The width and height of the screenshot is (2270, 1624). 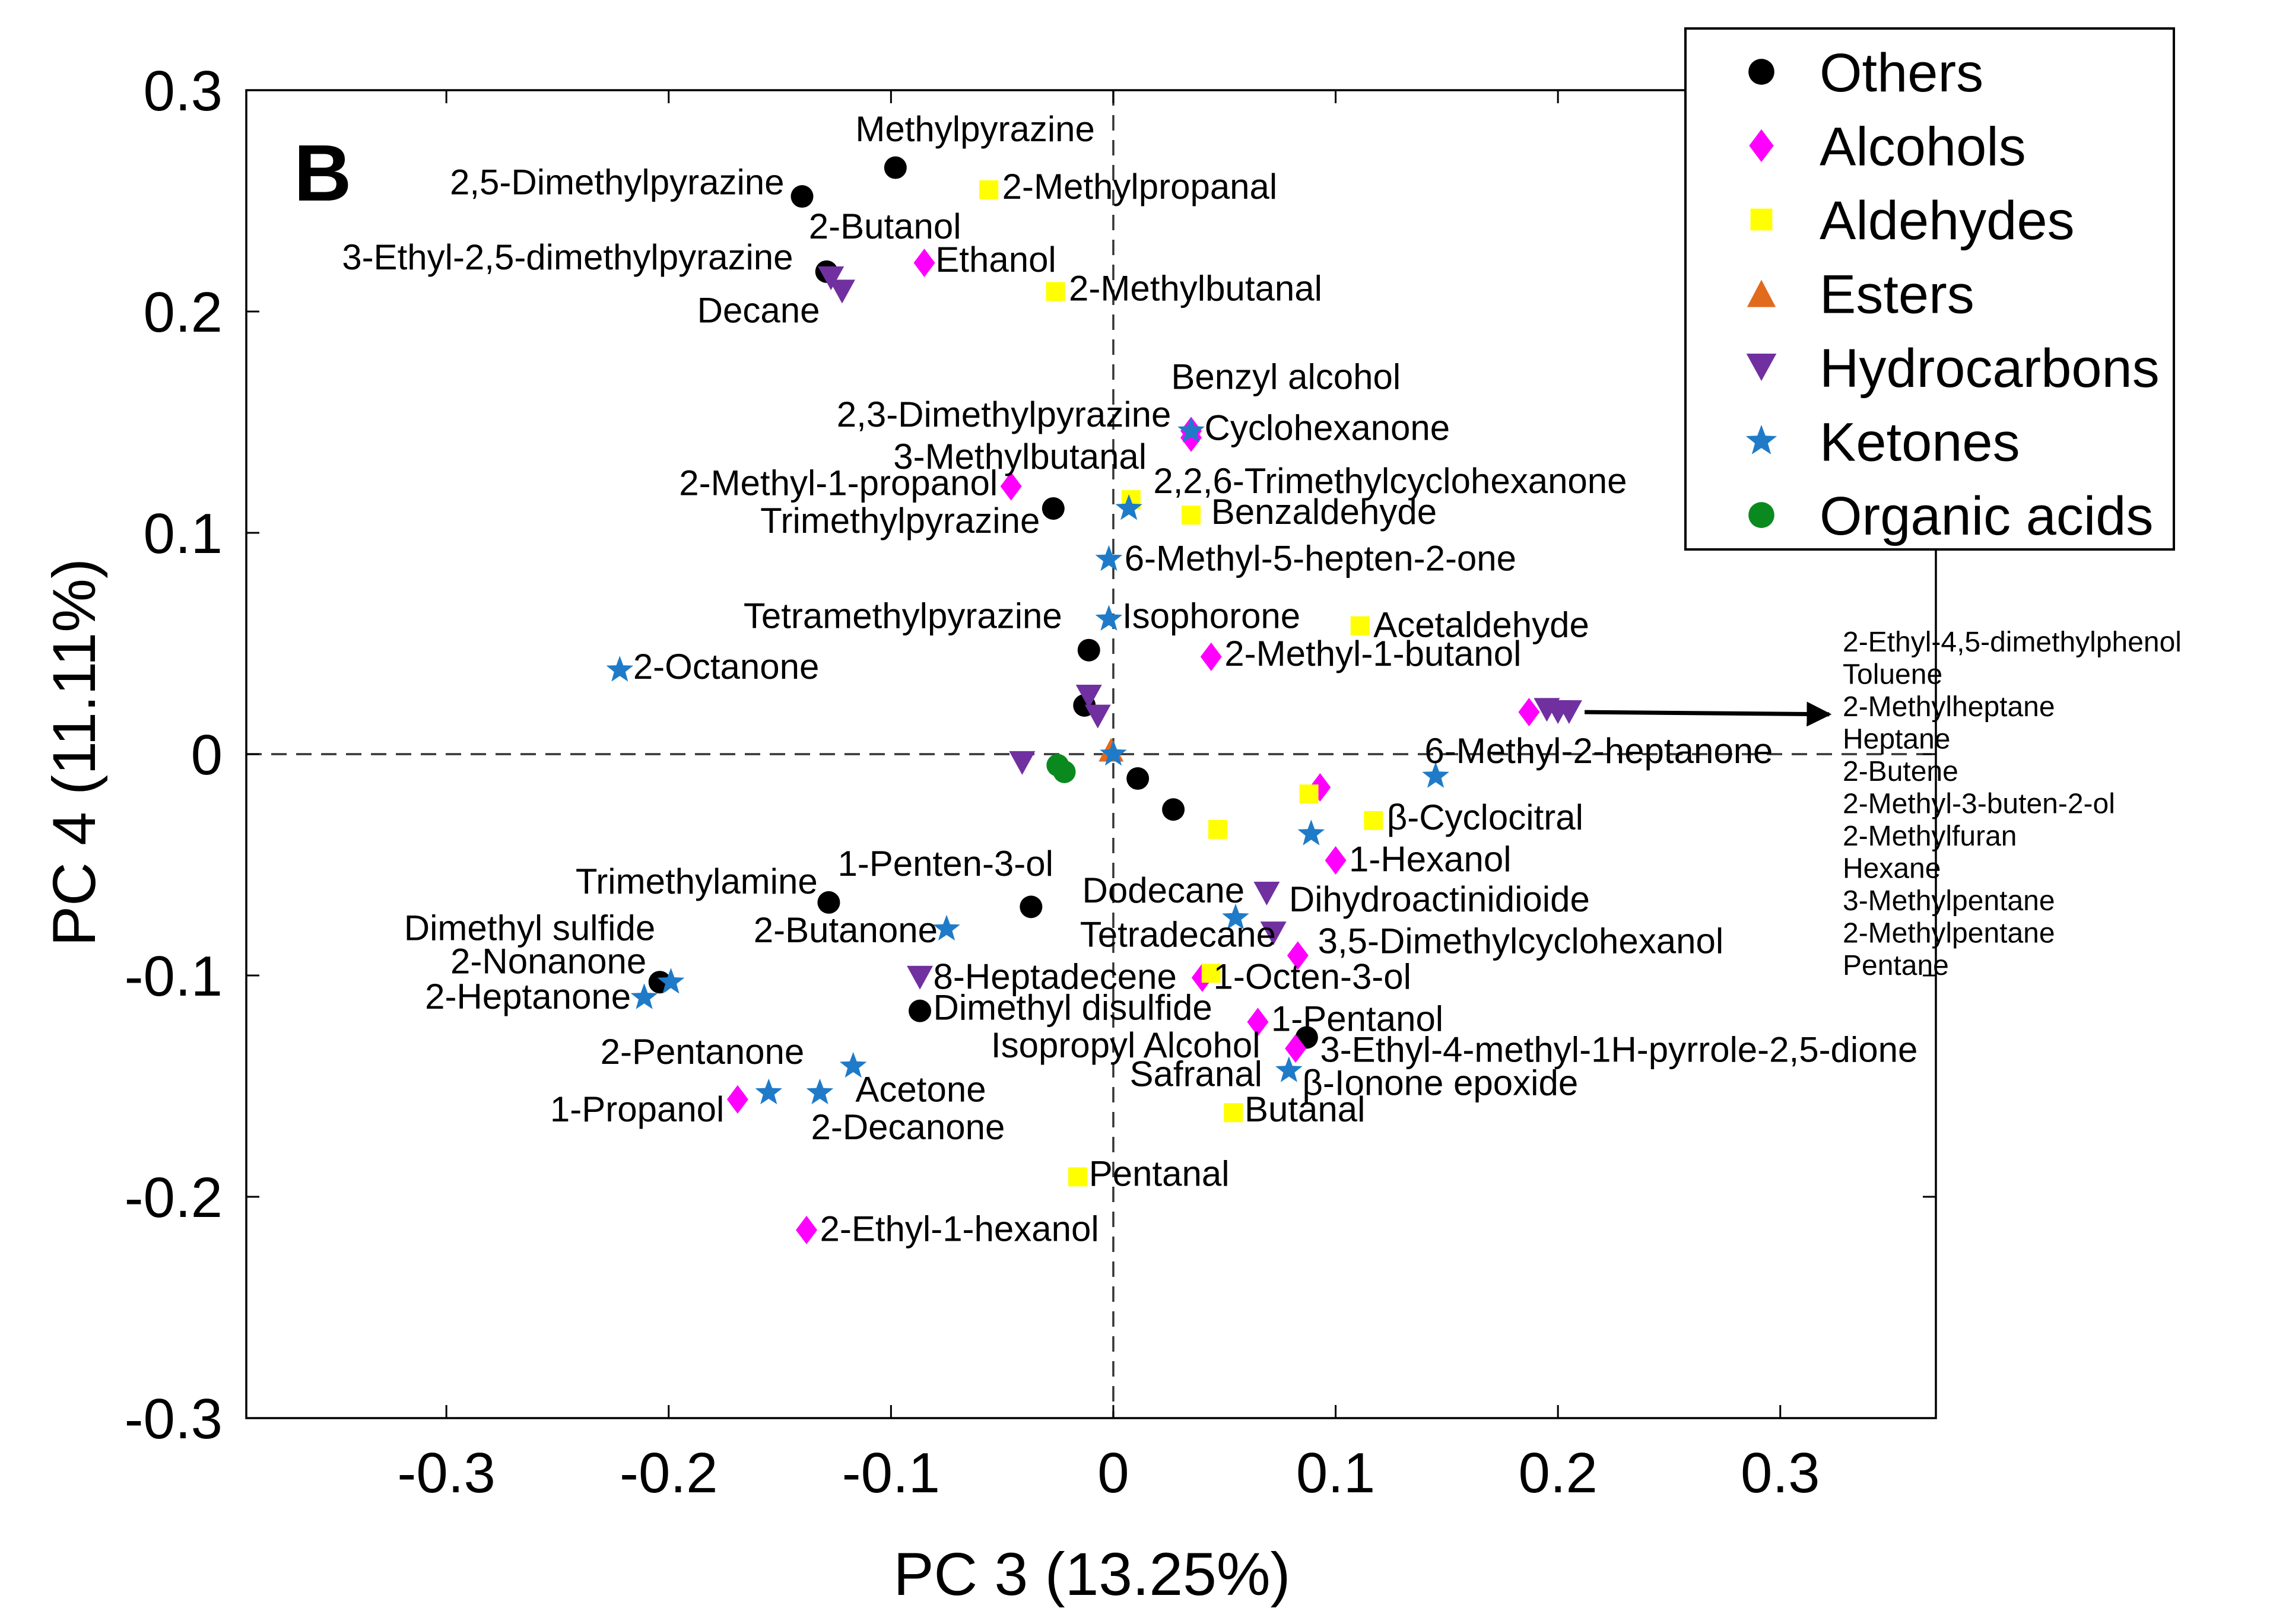 What do you see at coordinates (1113, 1473) in the screenshot?
I see `x-tick-label: 0` at bounding box center [1113, 1473].